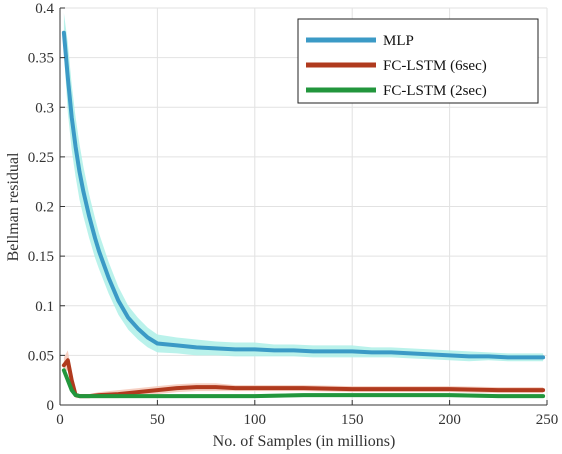 The image size is (562, 454). I want to click on y-tick-label: 0.3, so click(44, 108).